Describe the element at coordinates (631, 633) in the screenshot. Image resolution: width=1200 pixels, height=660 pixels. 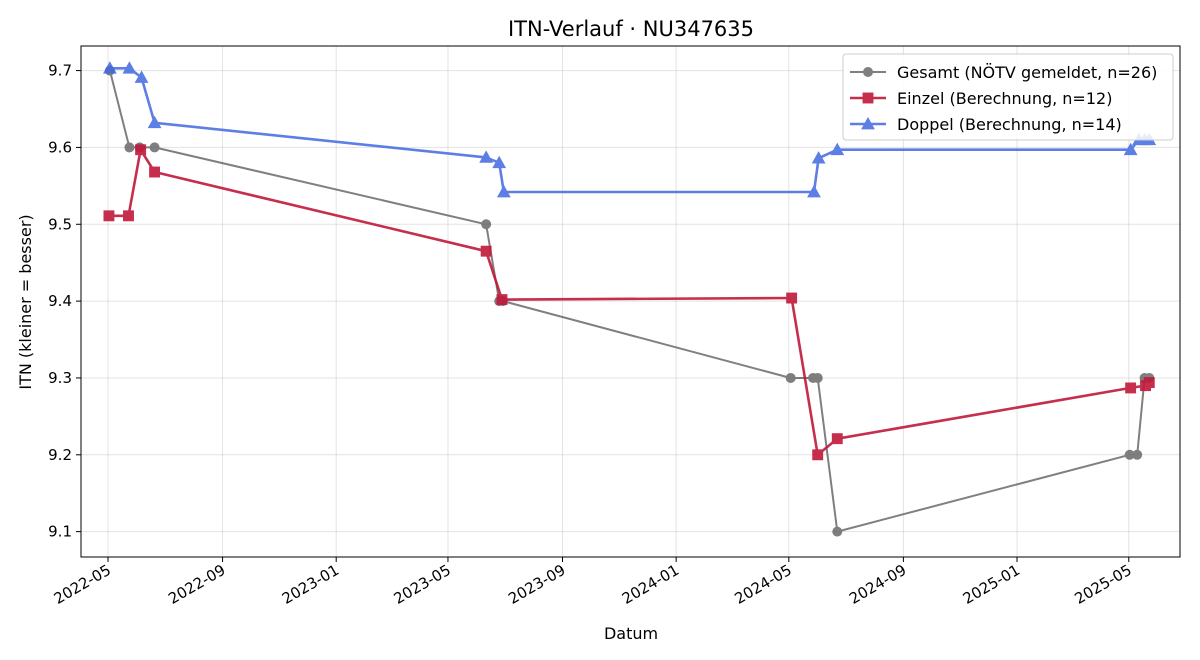
I see `x-axis-label: Datum` at that location.